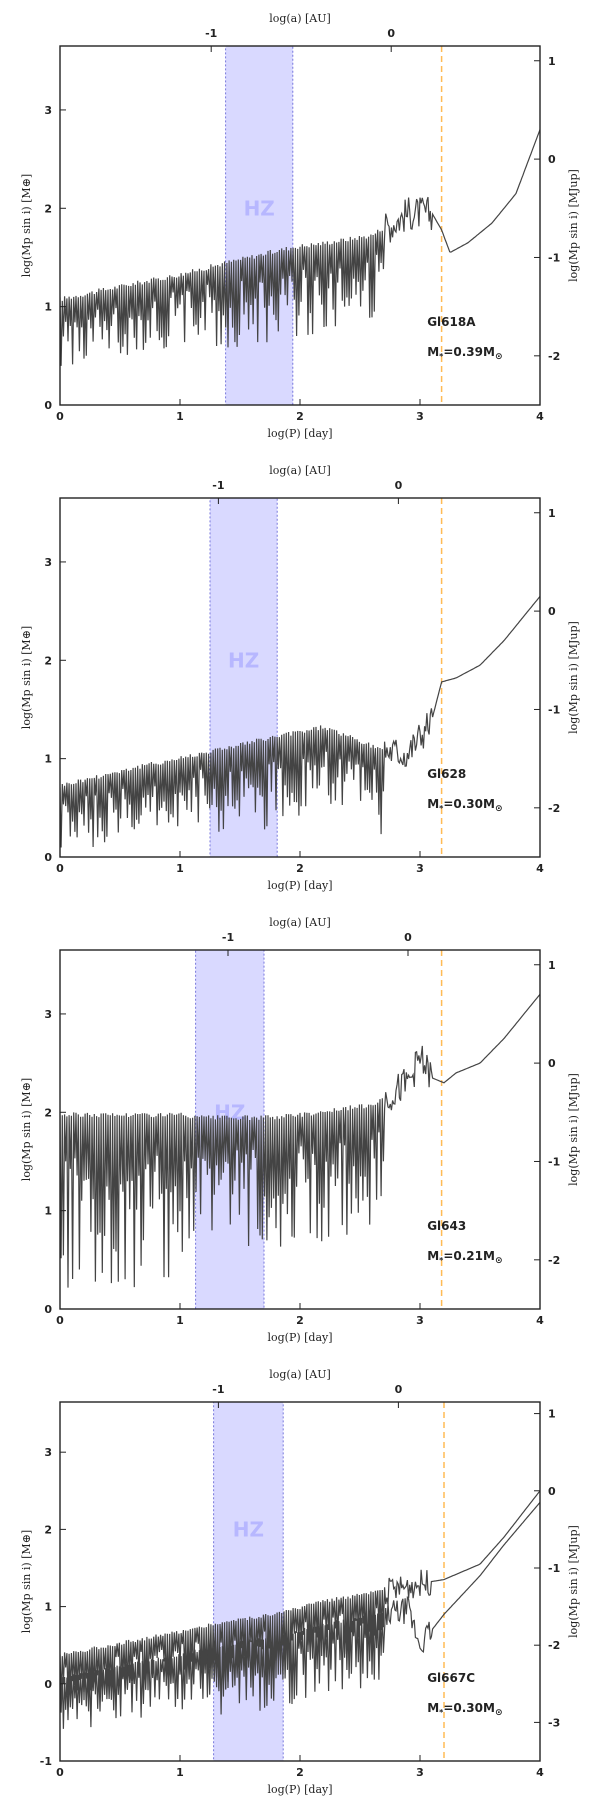 The height and width of the screenshot is (1804, 600). I want to click on stellar-mass: M*=0.21M⊙, so click(464, 1257).